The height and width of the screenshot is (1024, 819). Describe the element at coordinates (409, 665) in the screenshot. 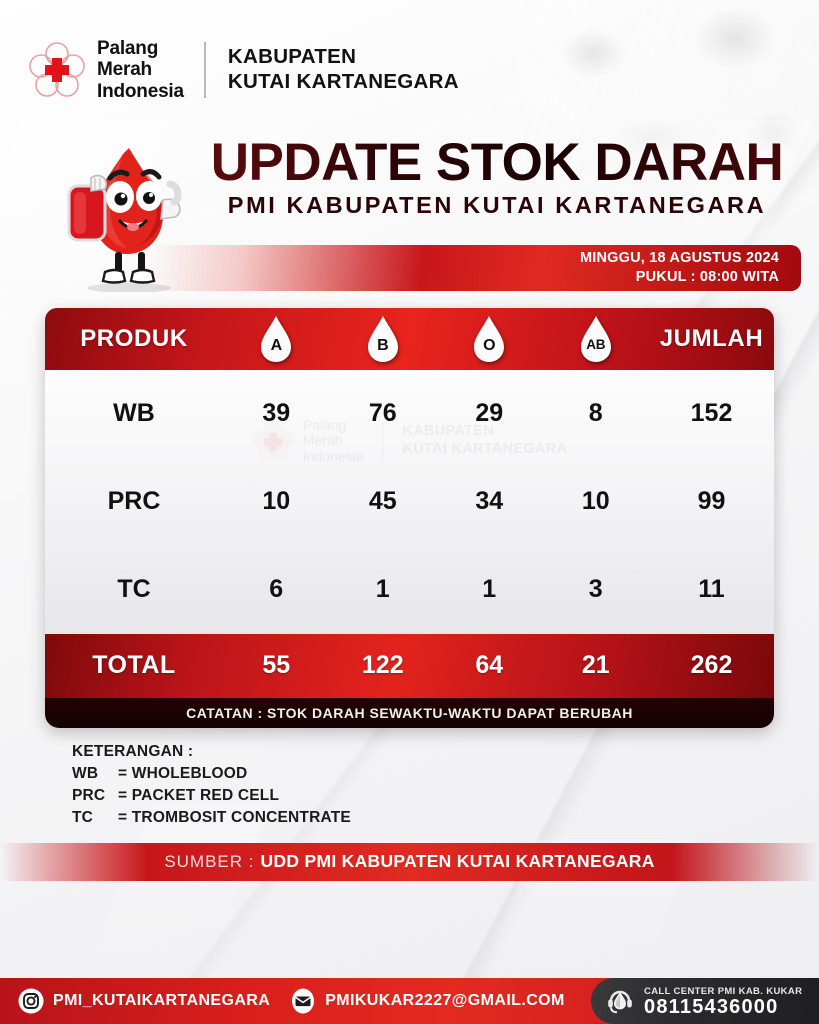

I see `table-total-row: TOTAL 55 122 64 21 262` at that location.